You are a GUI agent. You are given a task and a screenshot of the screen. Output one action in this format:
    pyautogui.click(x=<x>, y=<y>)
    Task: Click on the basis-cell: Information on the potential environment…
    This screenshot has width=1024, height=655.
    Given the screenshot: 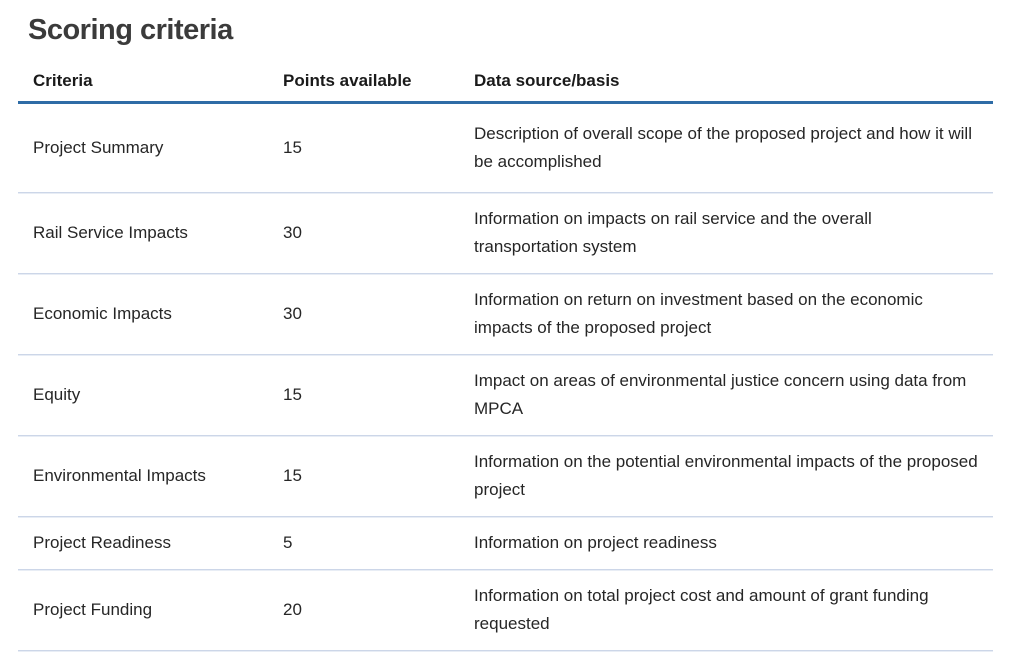 What is the action you would take?
    pyautogui.click(x=726, y=476)
    